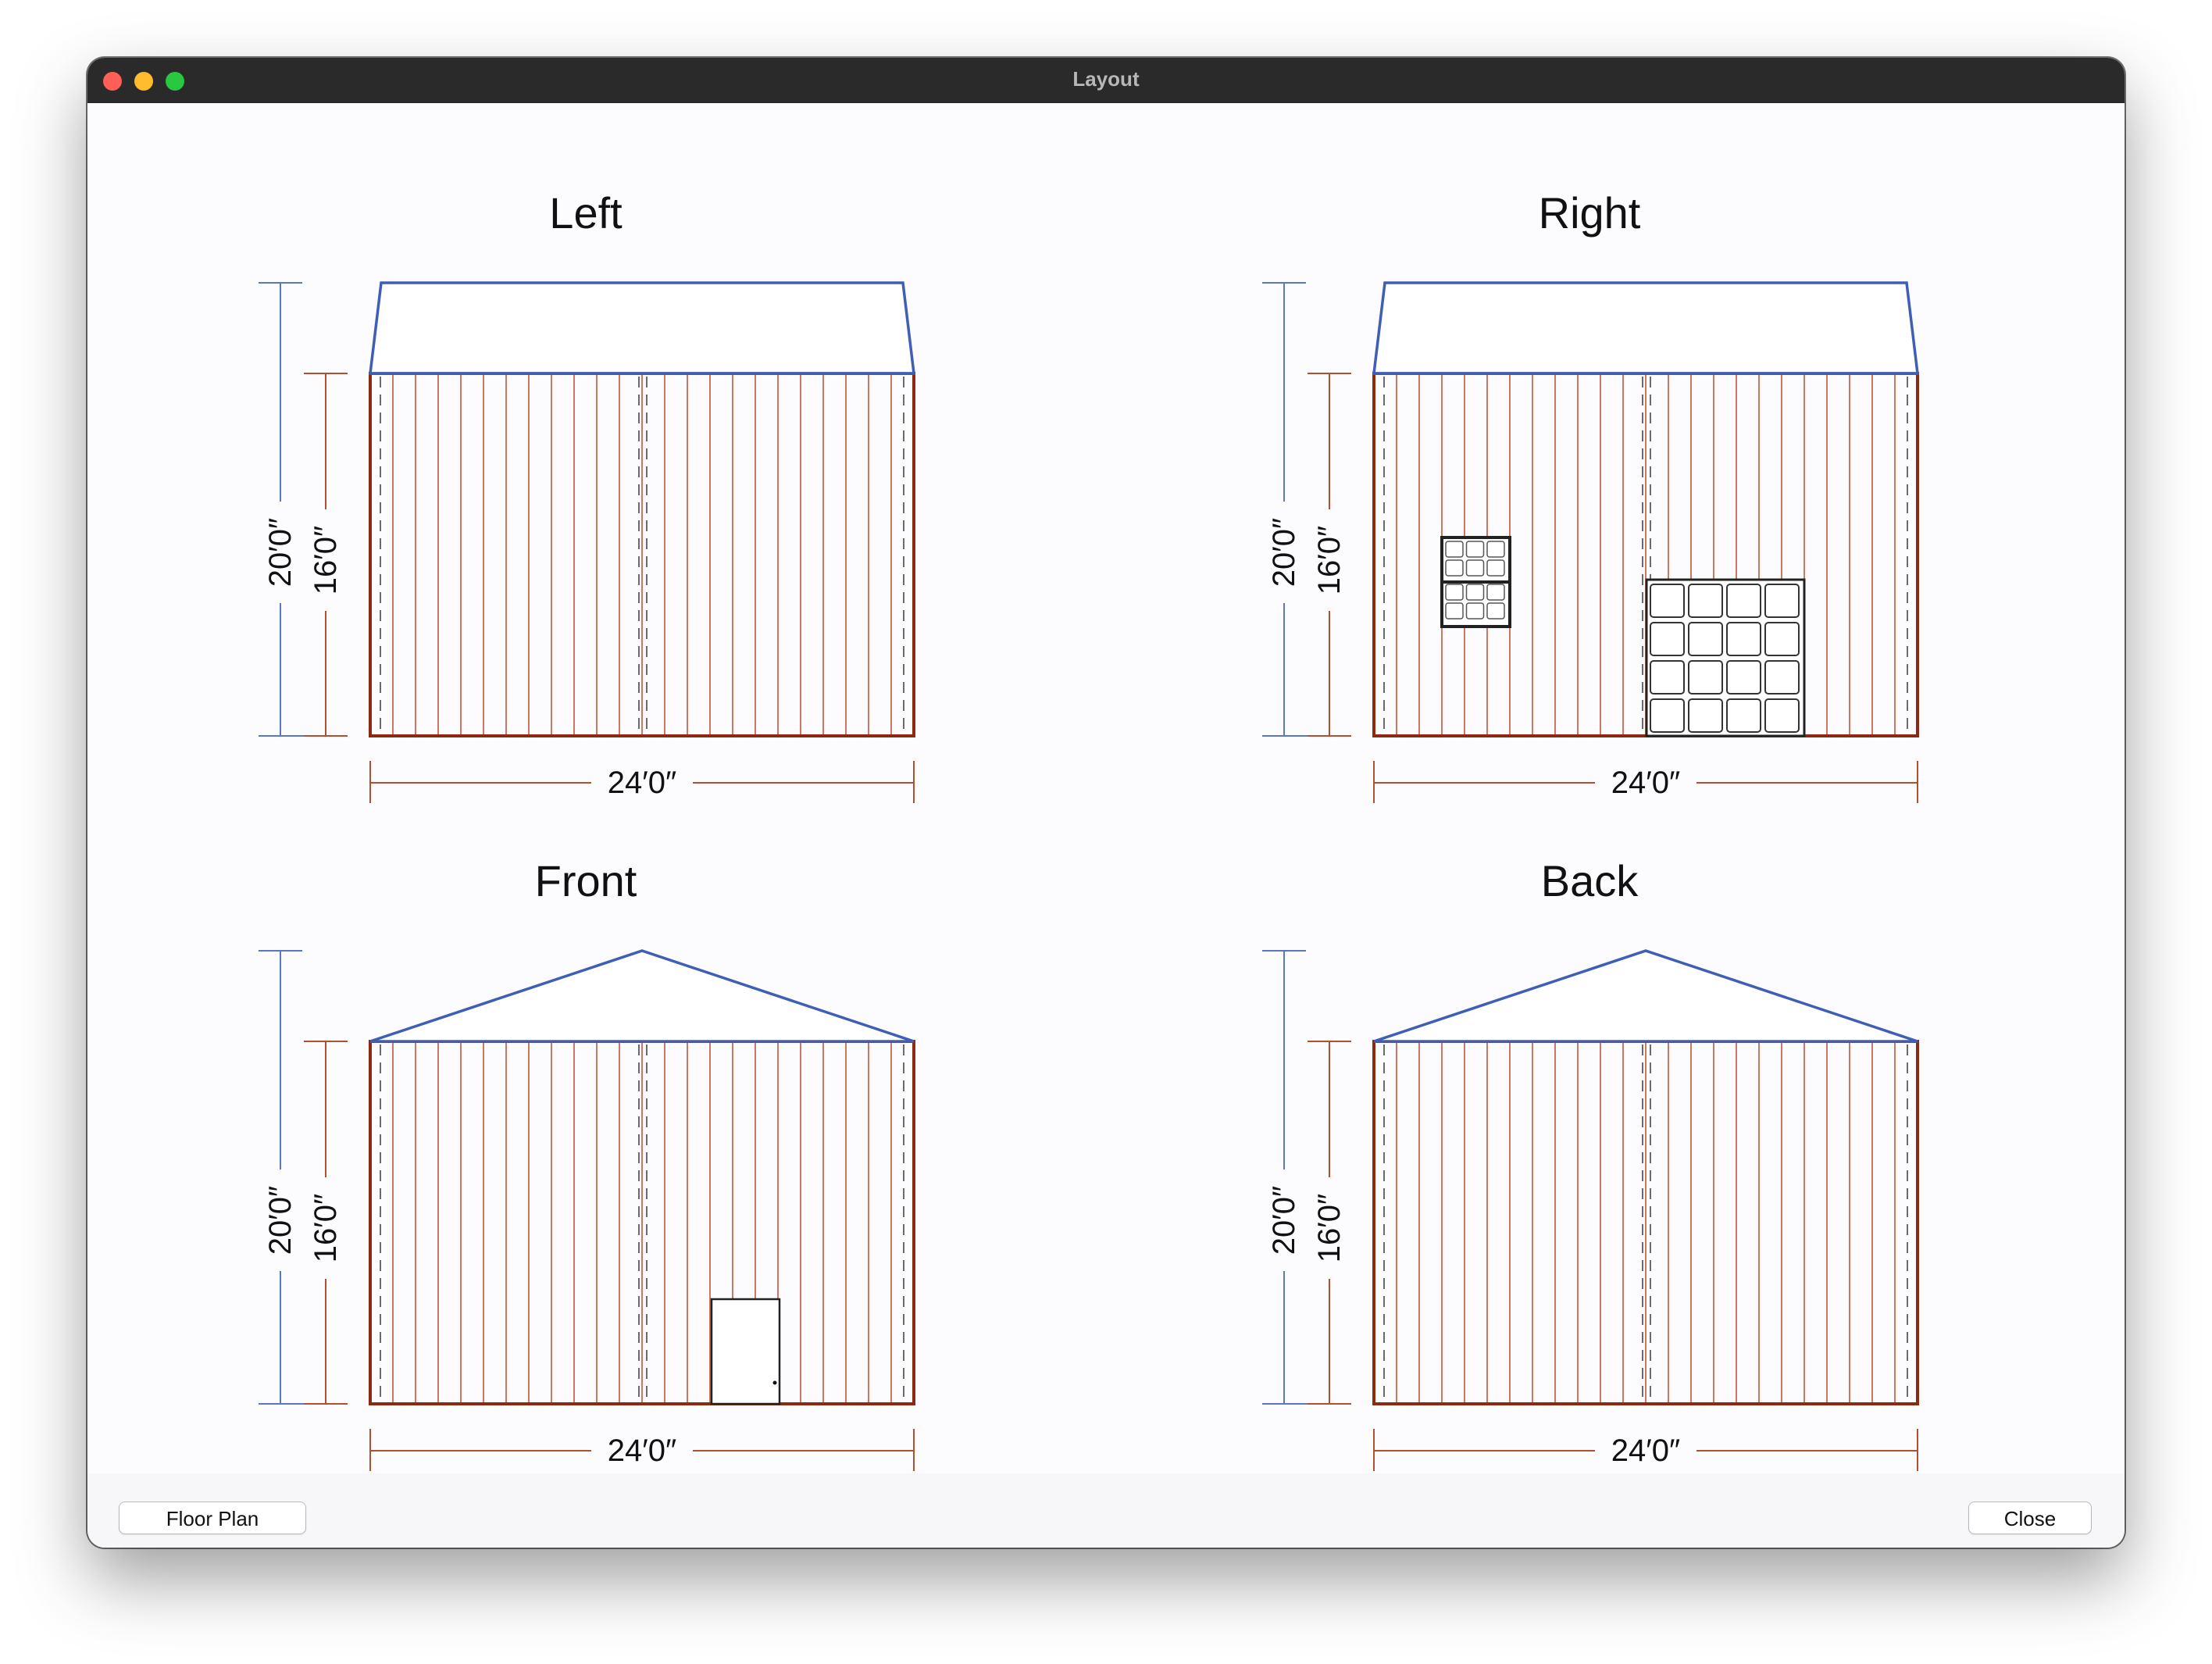  Describe the element at coordinates (1475, 582) in the screenshot. I see `window-opening` at that location.